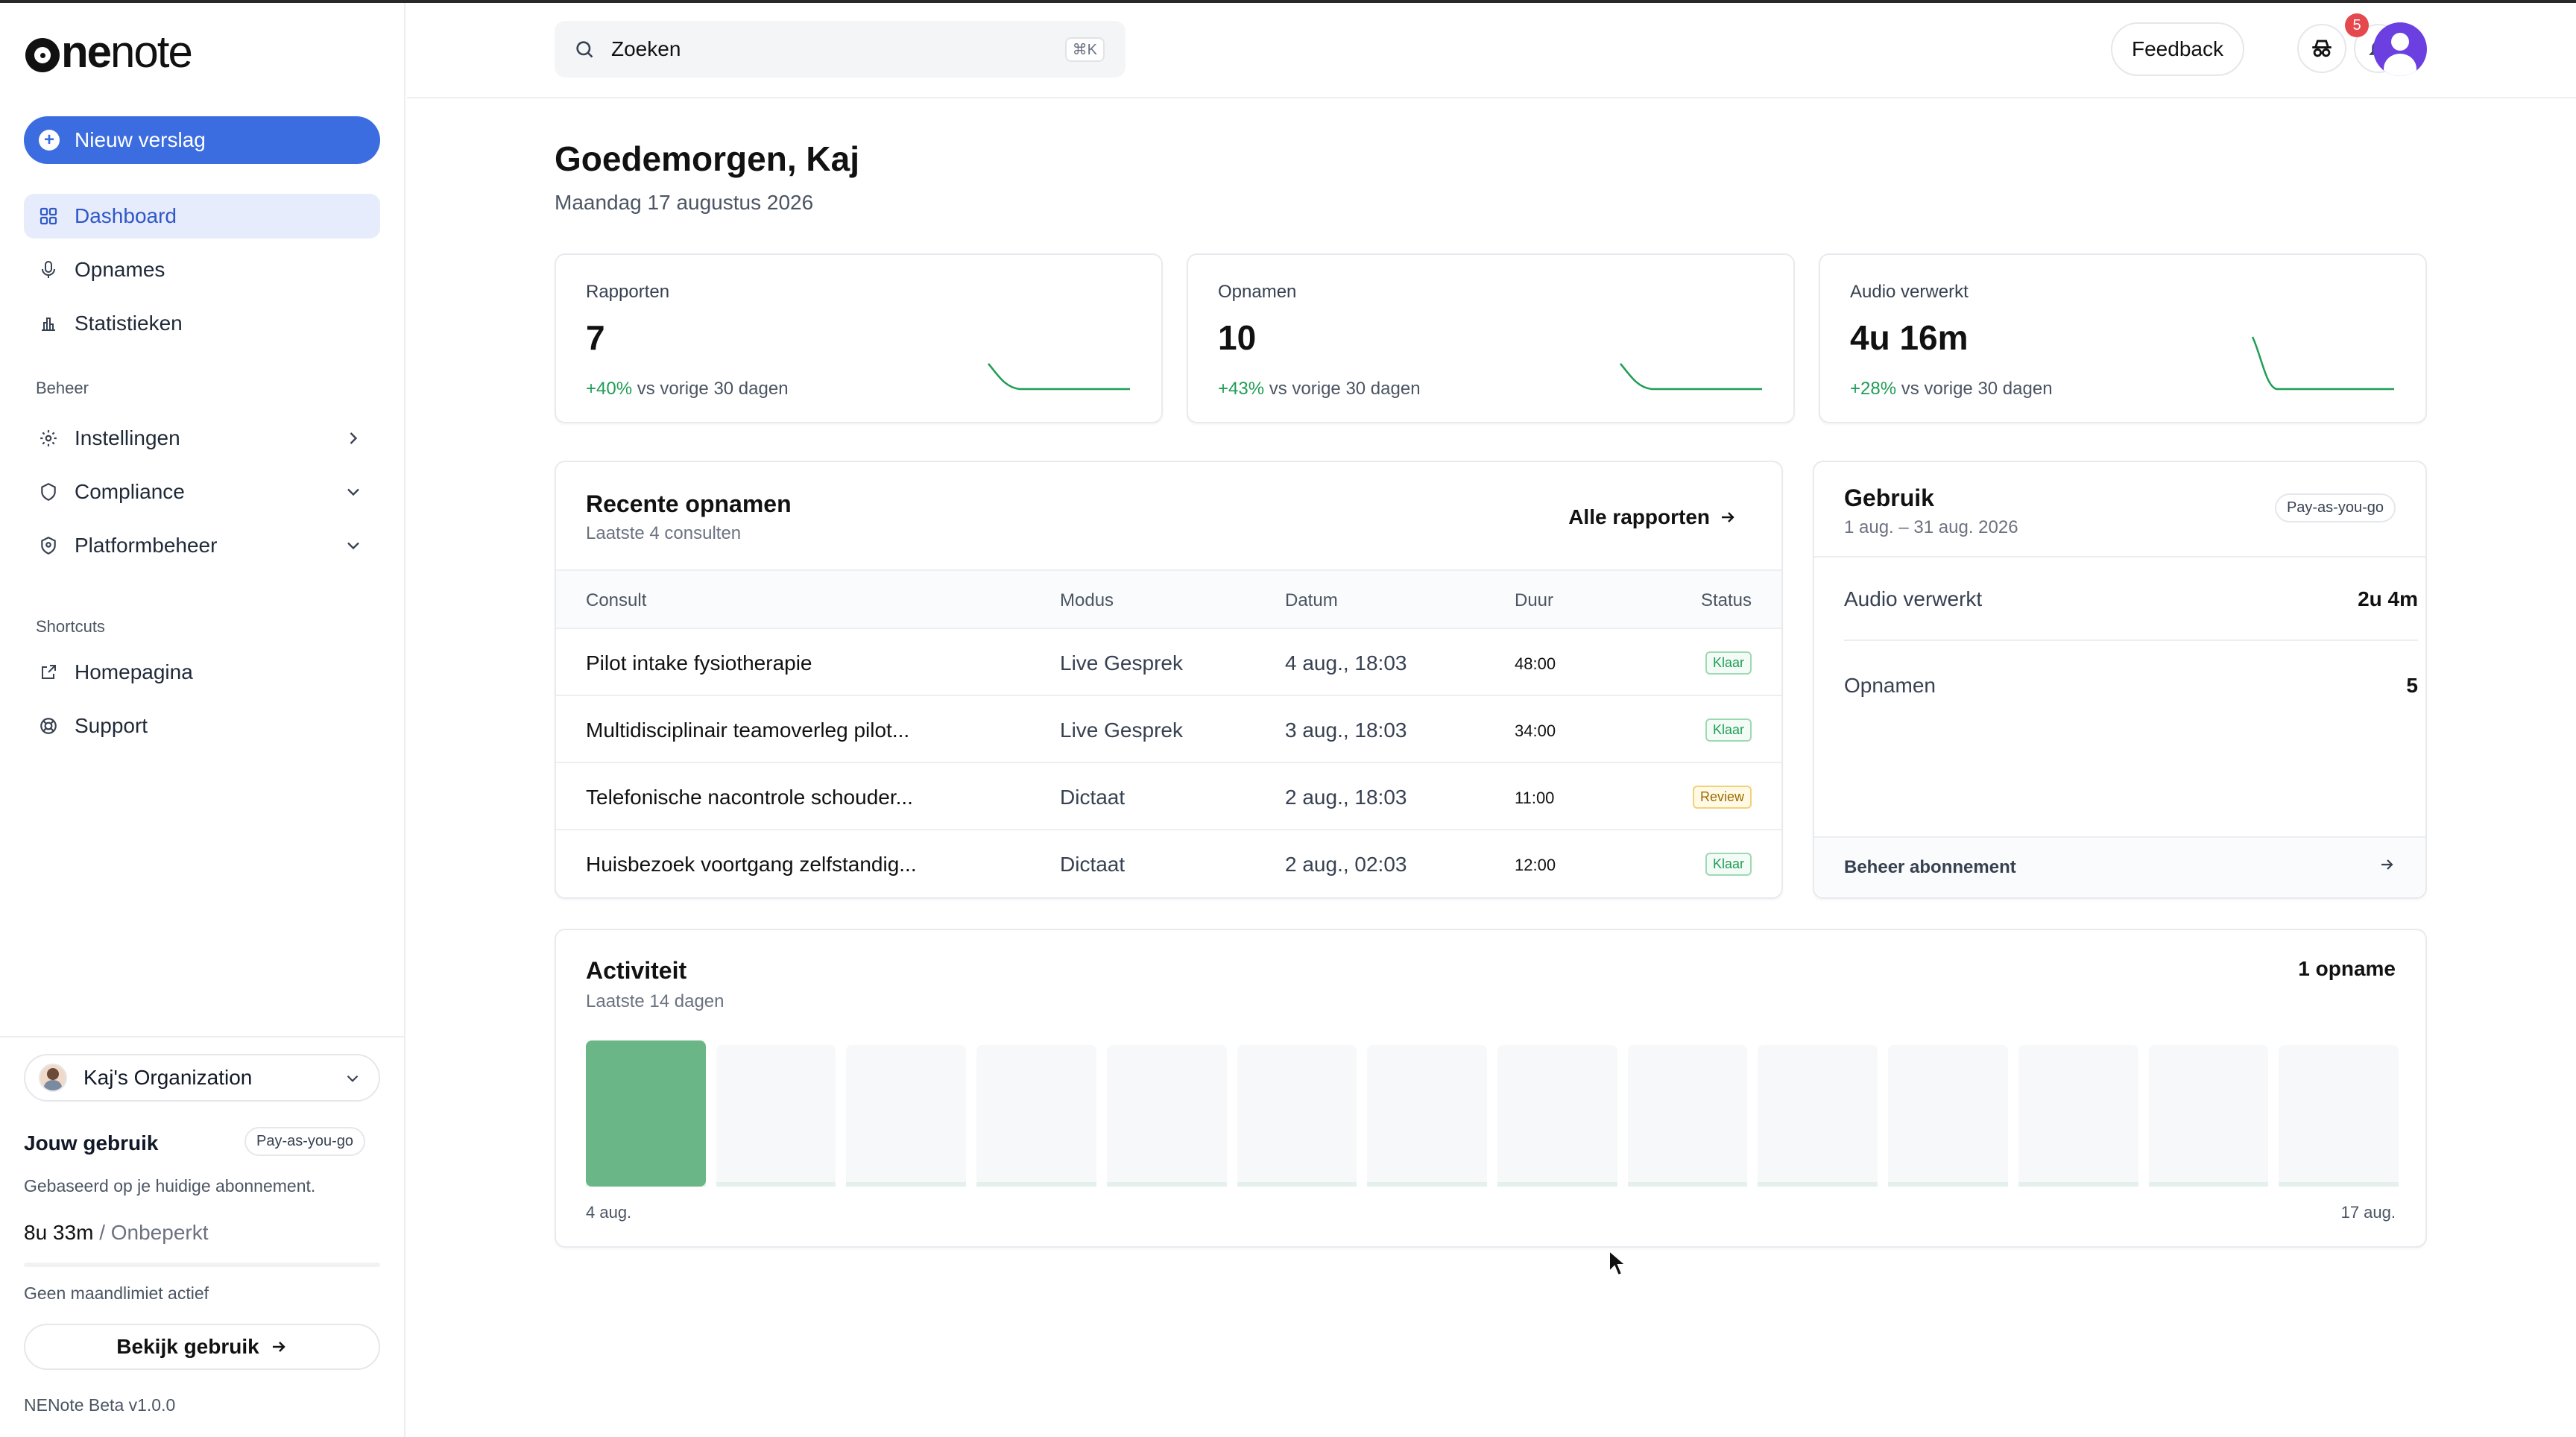 The height and width of the screenshot is (1437, 2576). I want to click on activity-title: Activiteit, so click(636, 971).